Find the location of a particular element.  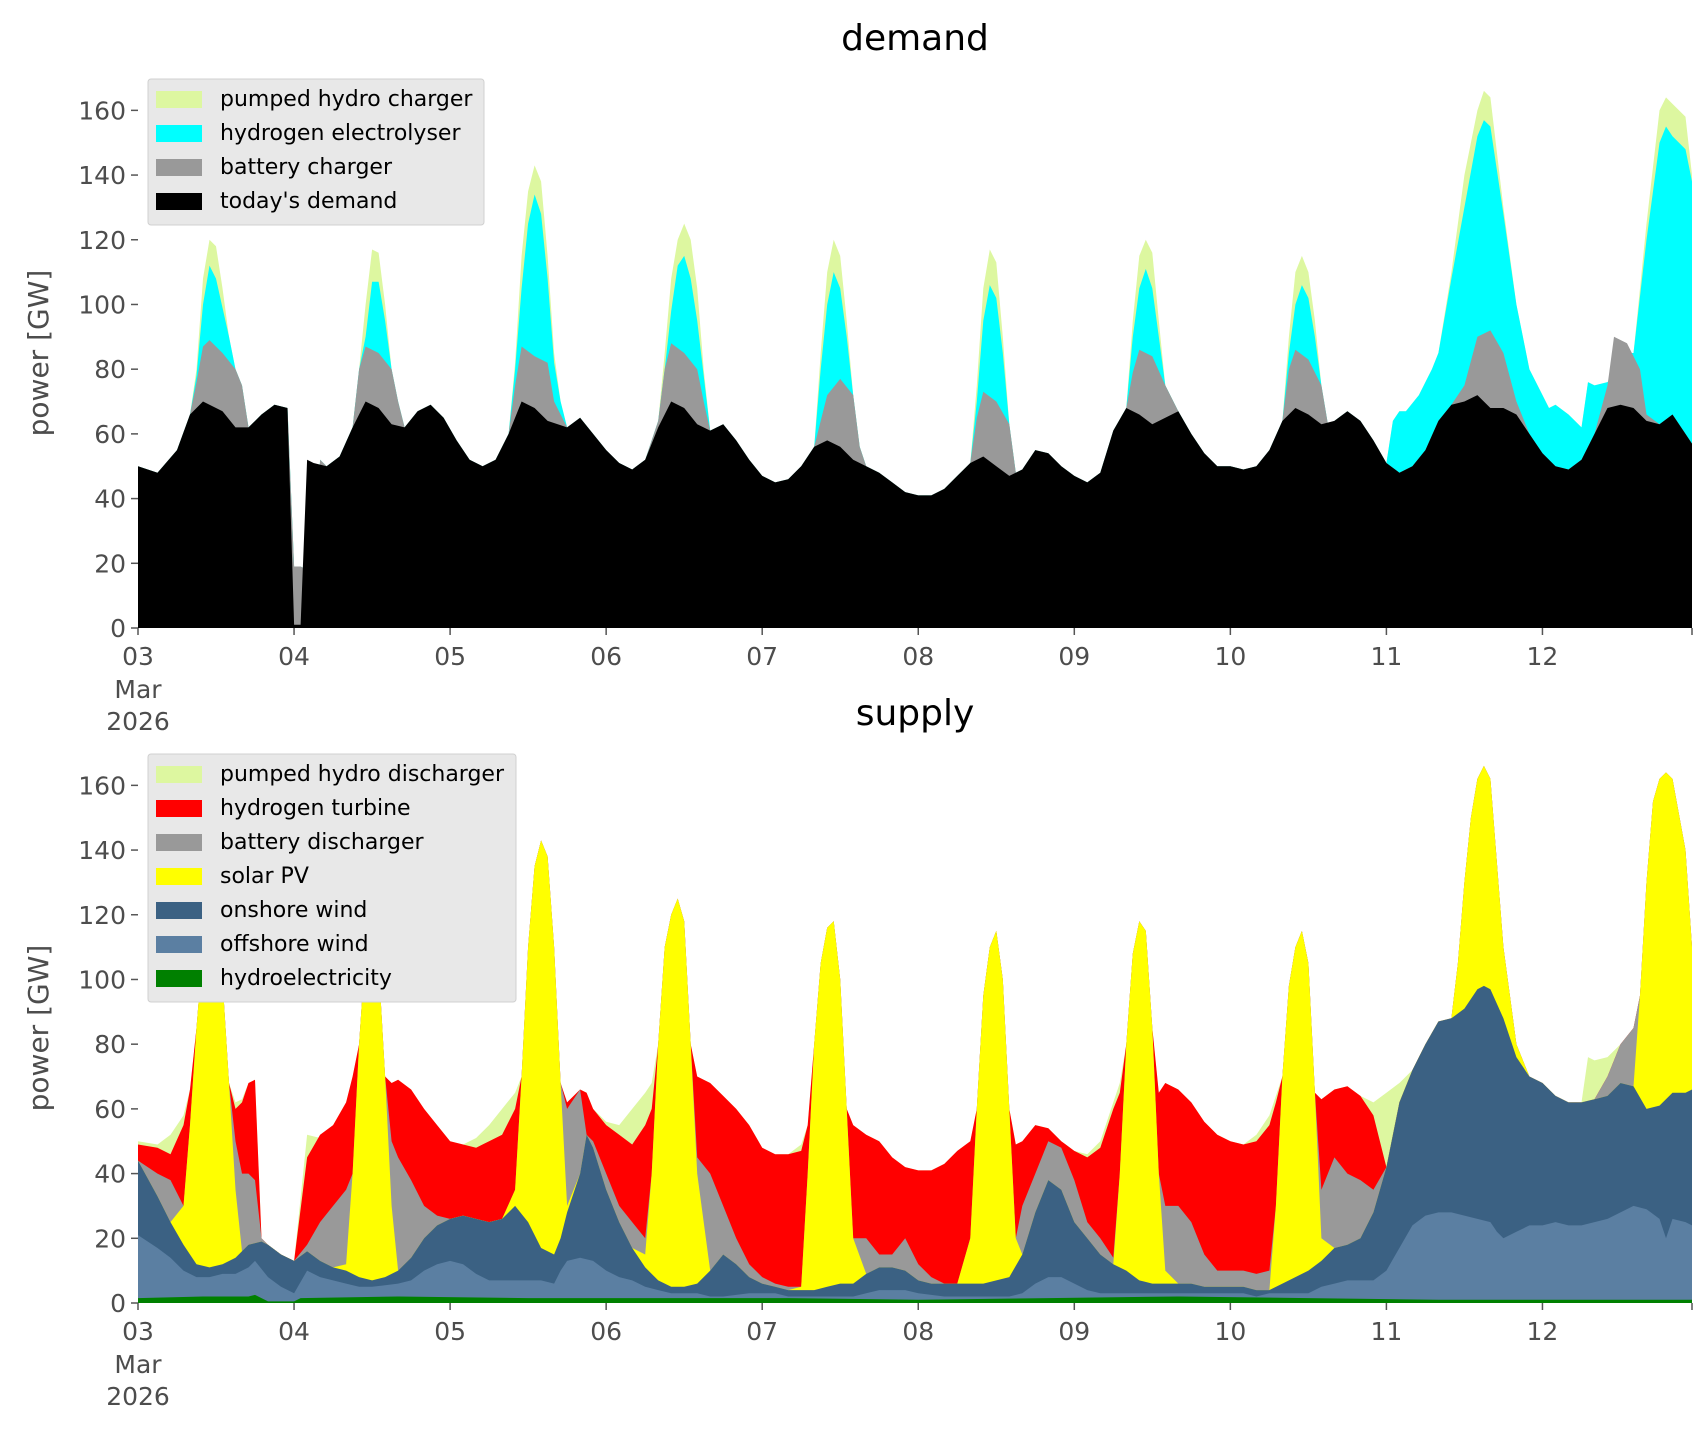

legend-item-onshore-wind: onshore wind is located at coordinates (261, 910).